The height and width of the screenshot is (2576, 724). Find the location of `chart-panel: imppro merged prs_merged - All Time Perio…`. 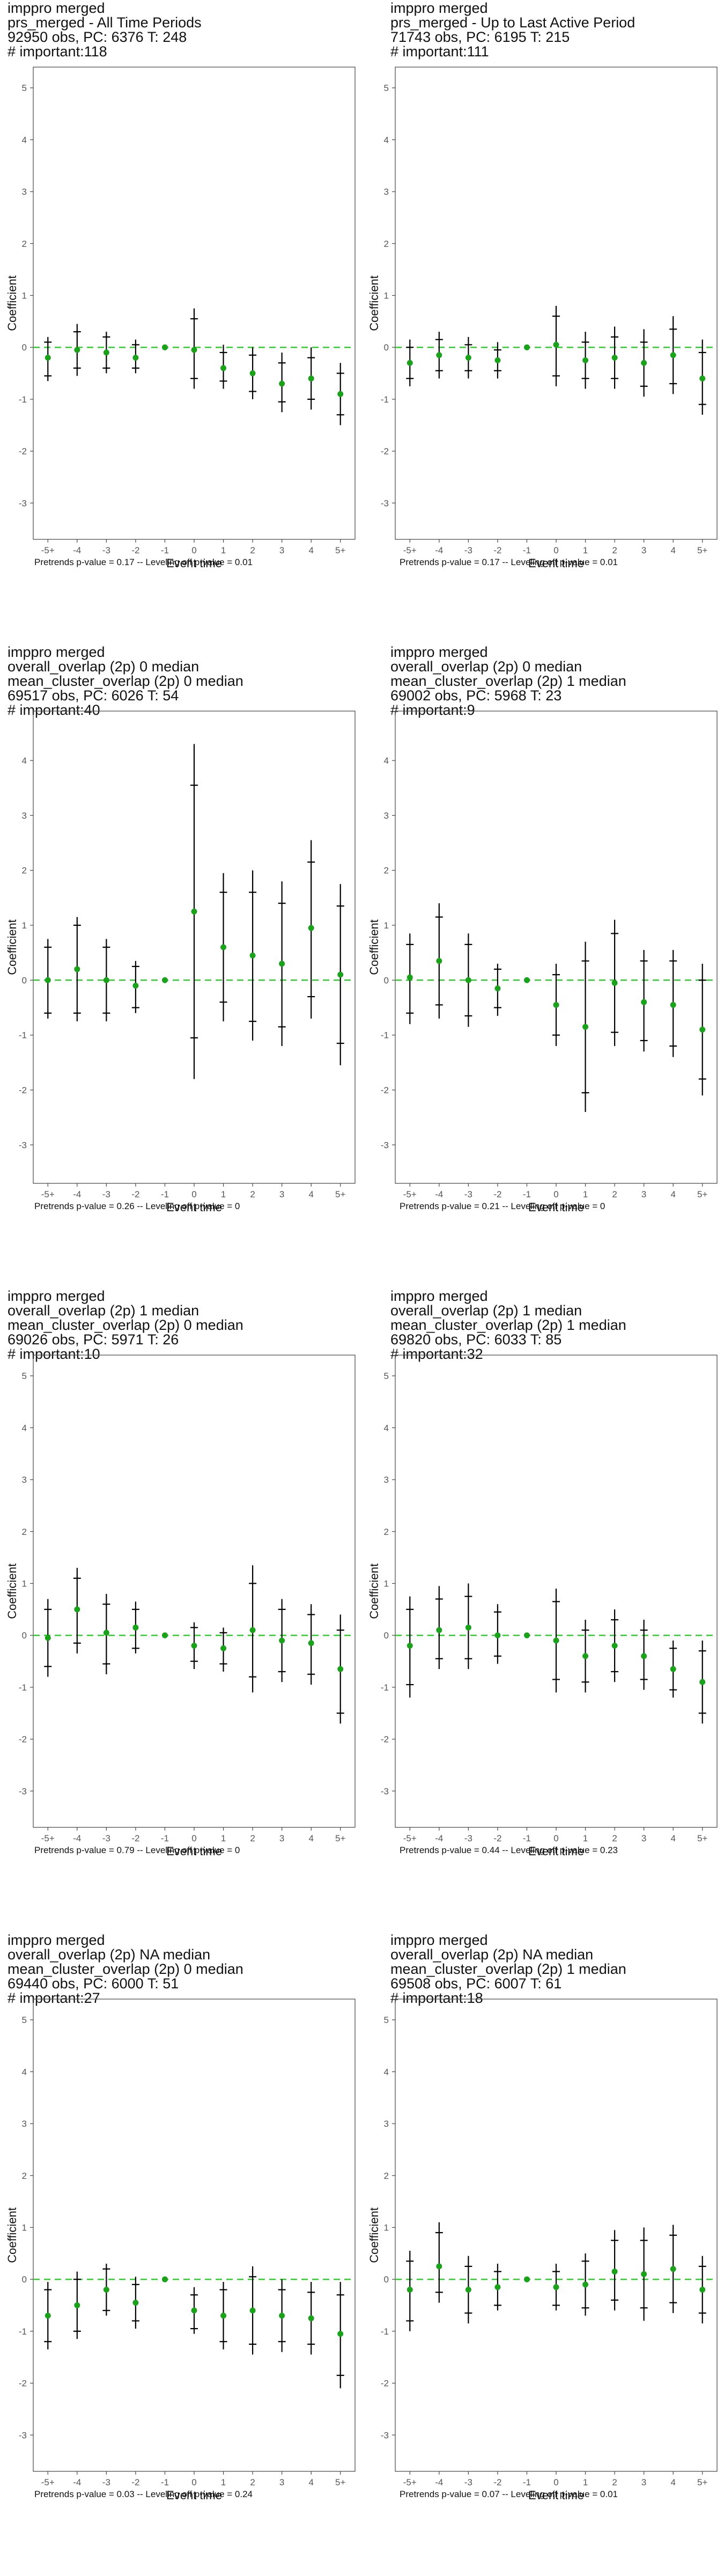

chart-panel: imppro merged prs_merged - All Time Perio… is located at coordinates (181, 322).